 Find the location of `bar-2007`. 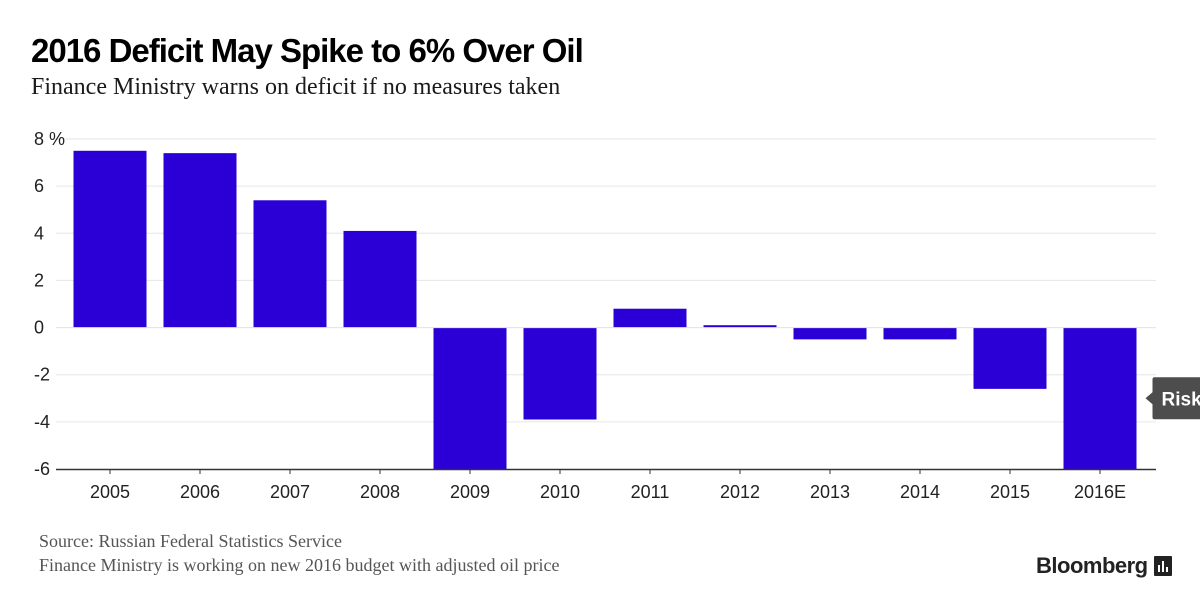

bar-2007 is located at coordinates (290, 264).